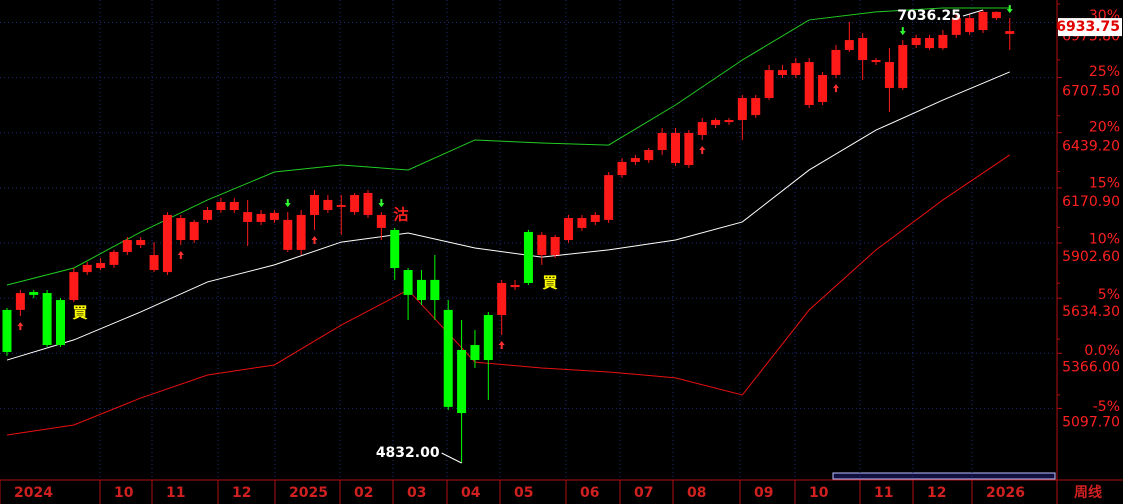  Describe the element at coordinates (1104, 128) in the screenshot. I see `y2-tick-label: 20%` at that location.